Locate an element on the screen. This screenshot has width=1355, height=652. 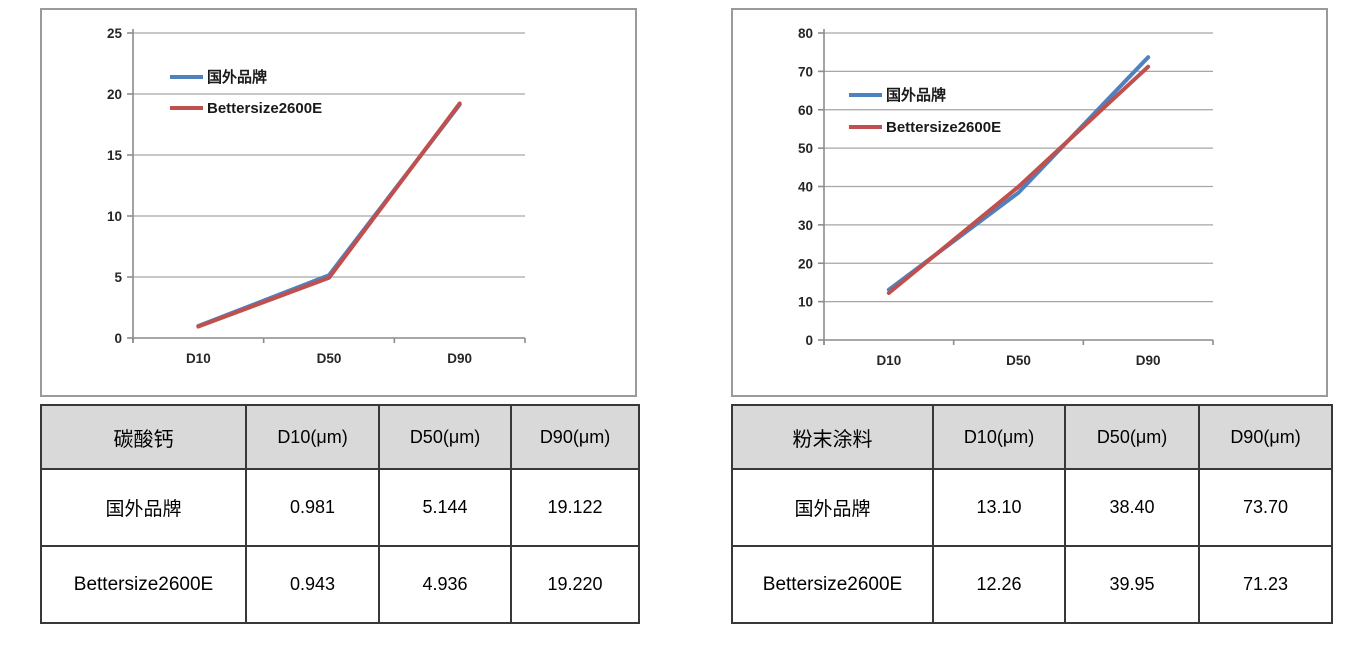
y-tick-label: 60 is located at coordinates (805, 110).